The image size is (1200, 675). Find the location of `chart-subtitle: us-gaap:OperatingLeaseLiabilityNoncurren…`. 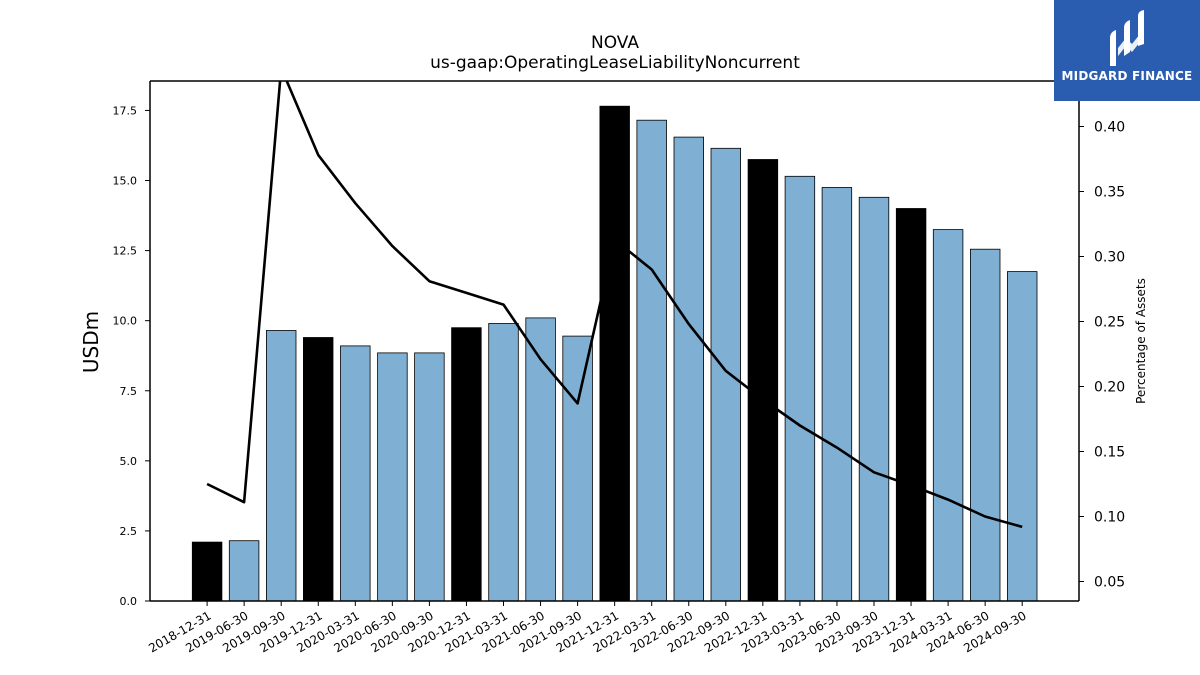

chart-subtitle: us-gaap:OperatingLeaseLiabilityNoncurren… is located at coordinates (615, 63).